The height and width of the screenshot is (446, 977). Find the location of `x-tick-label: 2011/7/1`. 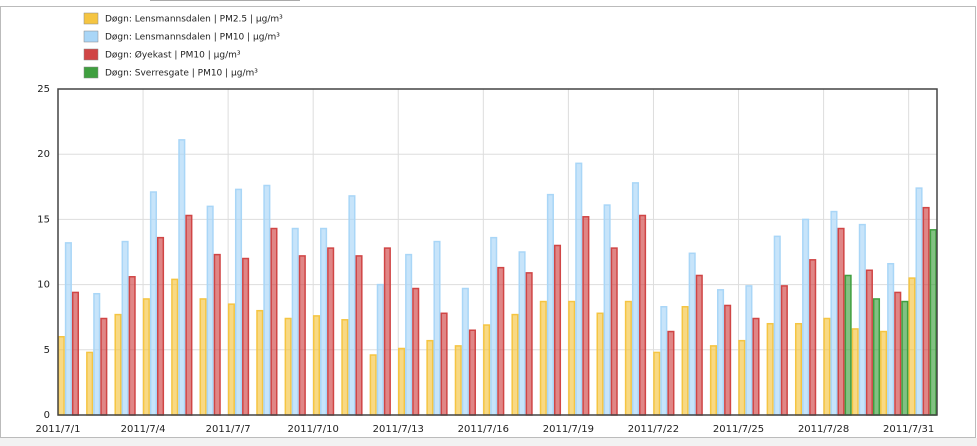

x-tick-label: 2011/7/1 is located at coordinates (58, 429).